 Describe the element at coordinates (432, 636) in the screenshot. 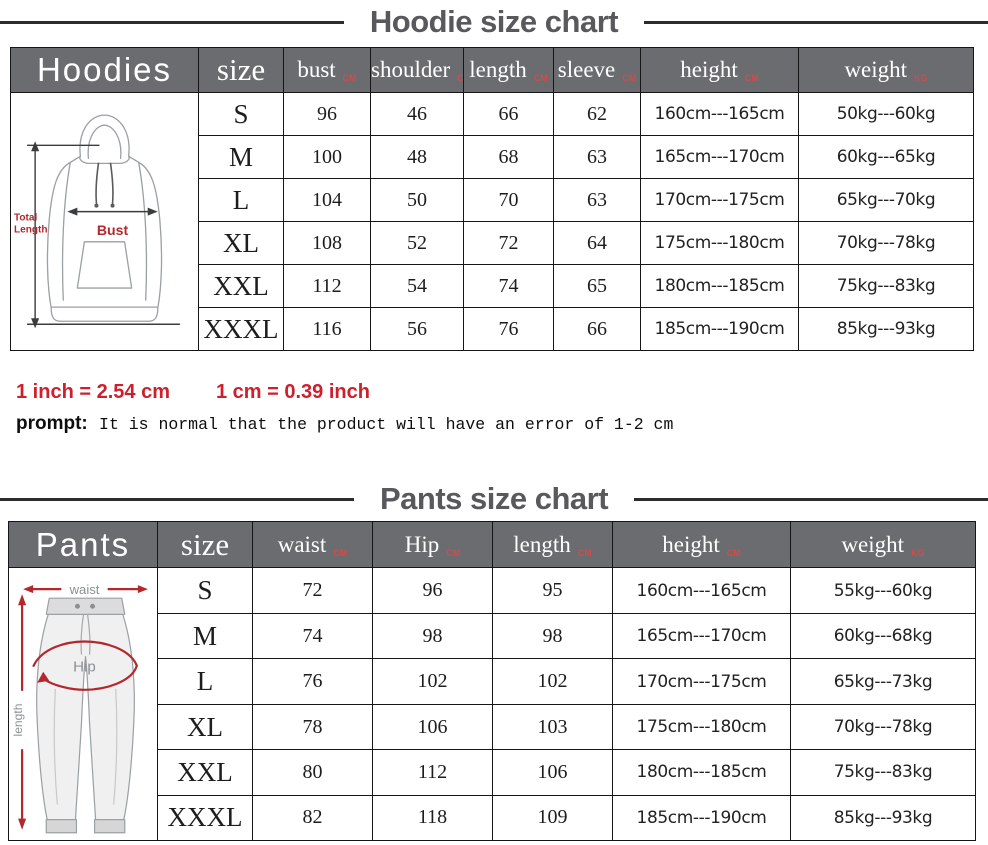

I see `cell-hip: 98` at that location.